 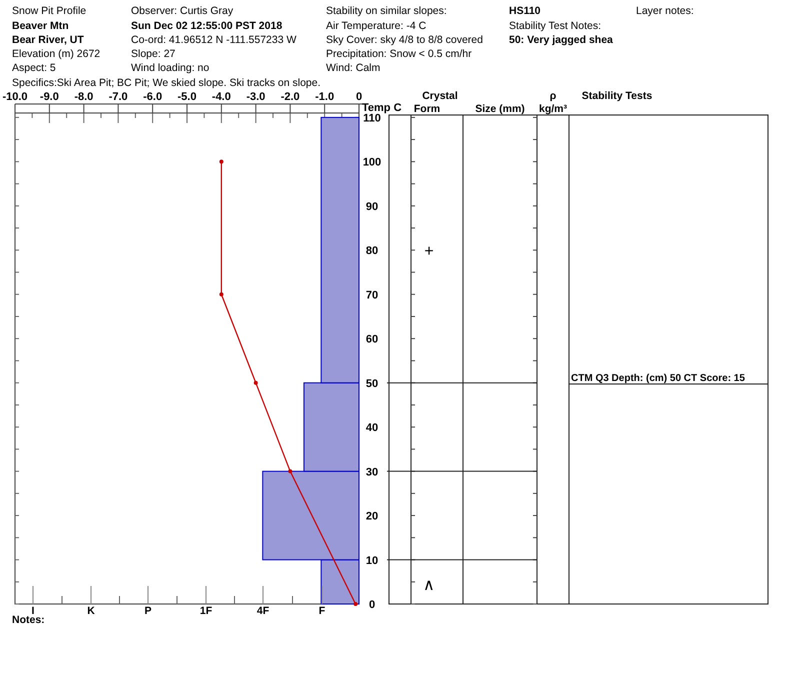 I want to click on y-tick-label: 90, so click(x=372, y=206).